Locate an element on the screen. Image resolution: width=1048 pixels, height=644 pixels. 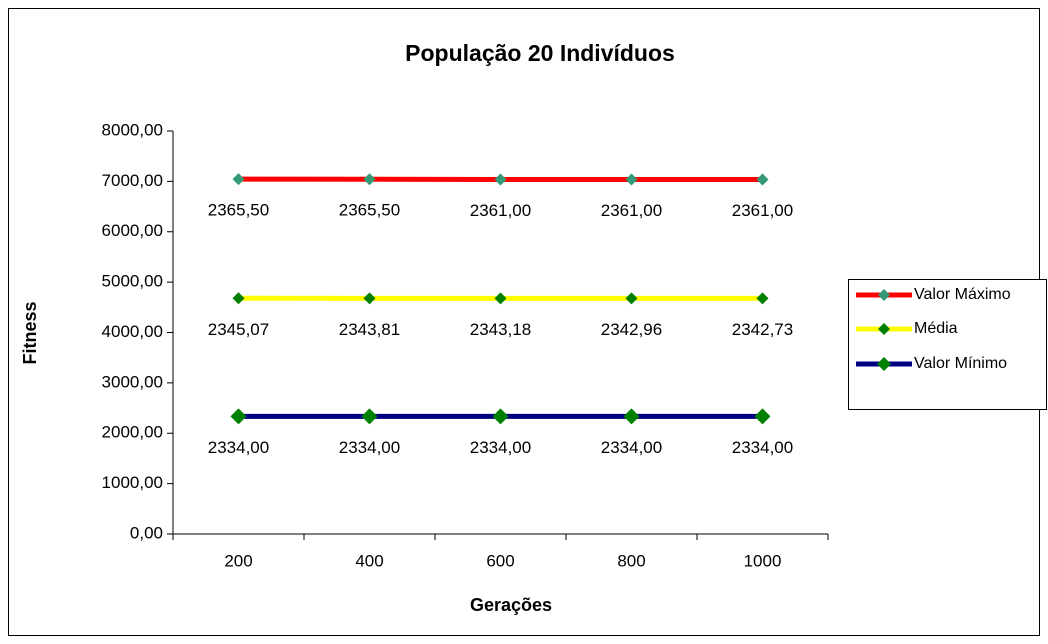
legend-label: Valor Mínimo is located at coordinates (960, 363).